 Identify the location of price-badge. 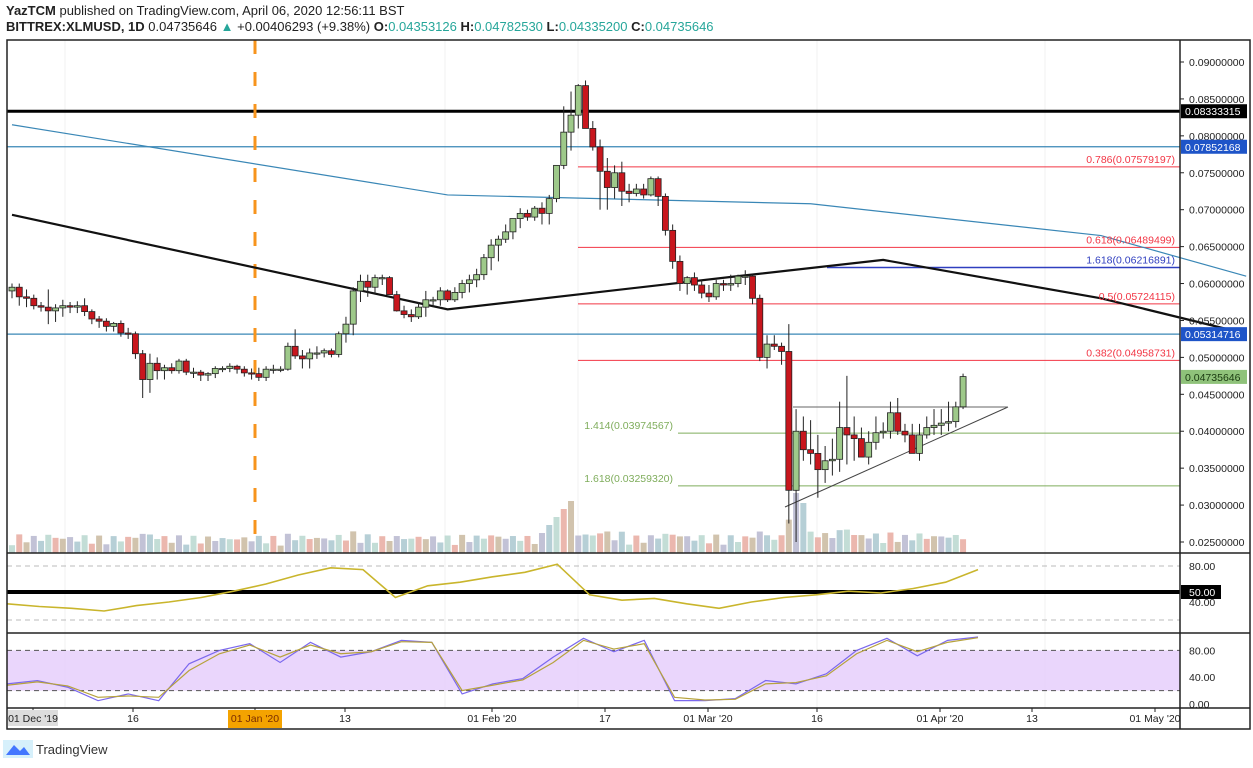
(1214, 376).